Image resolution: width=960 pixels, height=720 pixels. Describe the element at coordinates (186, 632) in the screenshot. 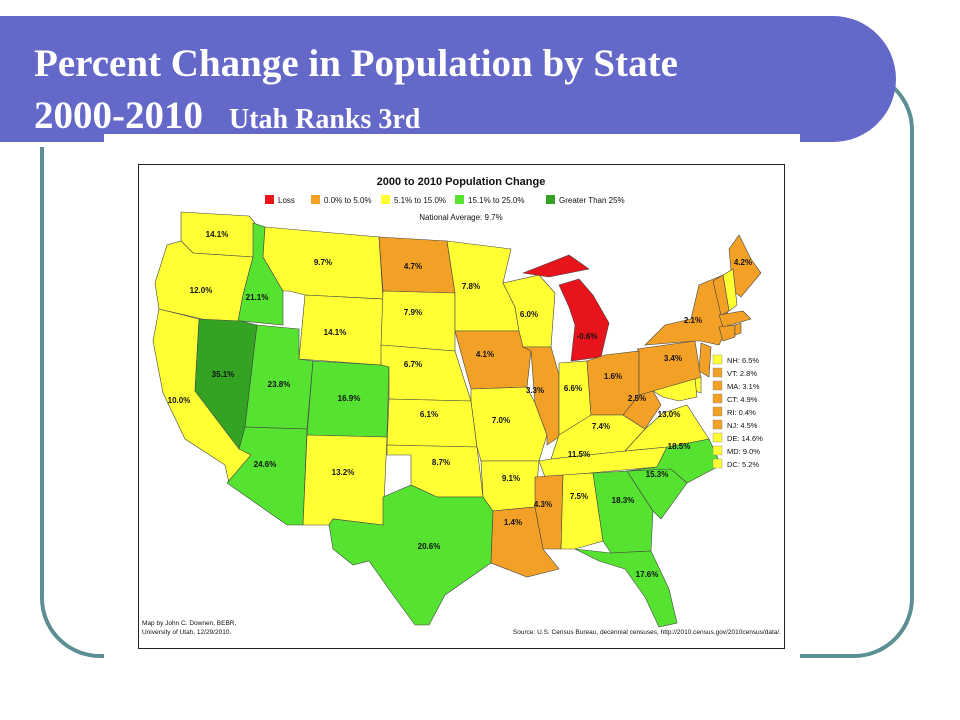

I see `credit-line-2: University of Utah, 12/29/2010.` at that location.